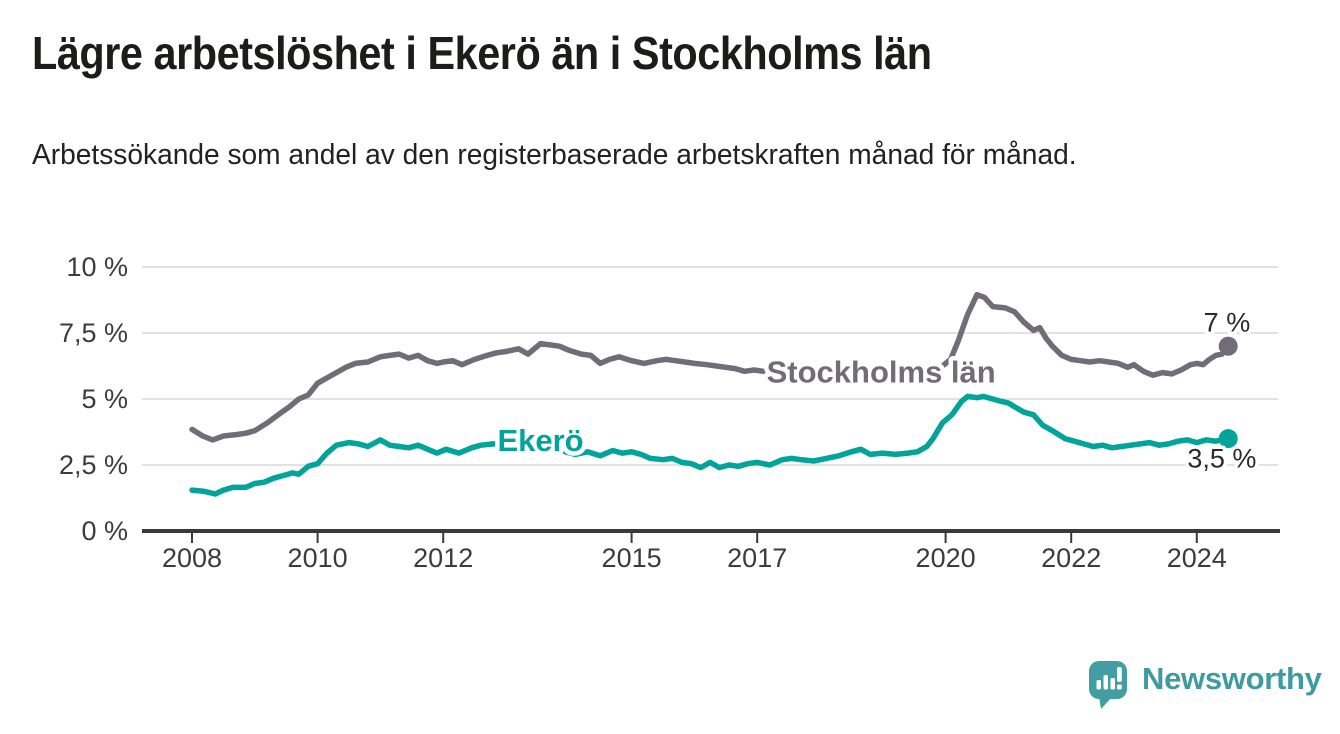  I want to click on y-tick-label: 5 %, so click(104, 399).